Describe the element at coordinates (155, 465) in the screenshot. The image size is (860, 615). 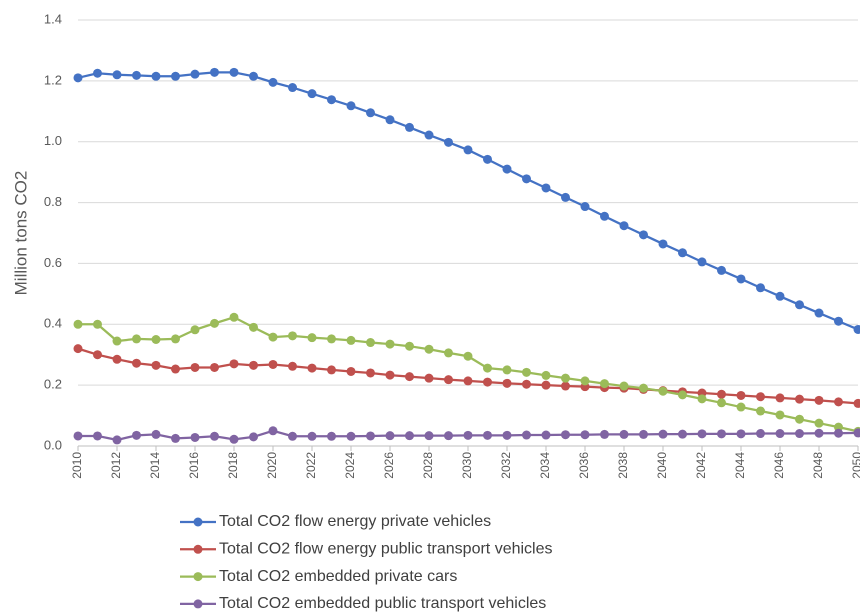
I see `x-tick-label: 2014` at that location.